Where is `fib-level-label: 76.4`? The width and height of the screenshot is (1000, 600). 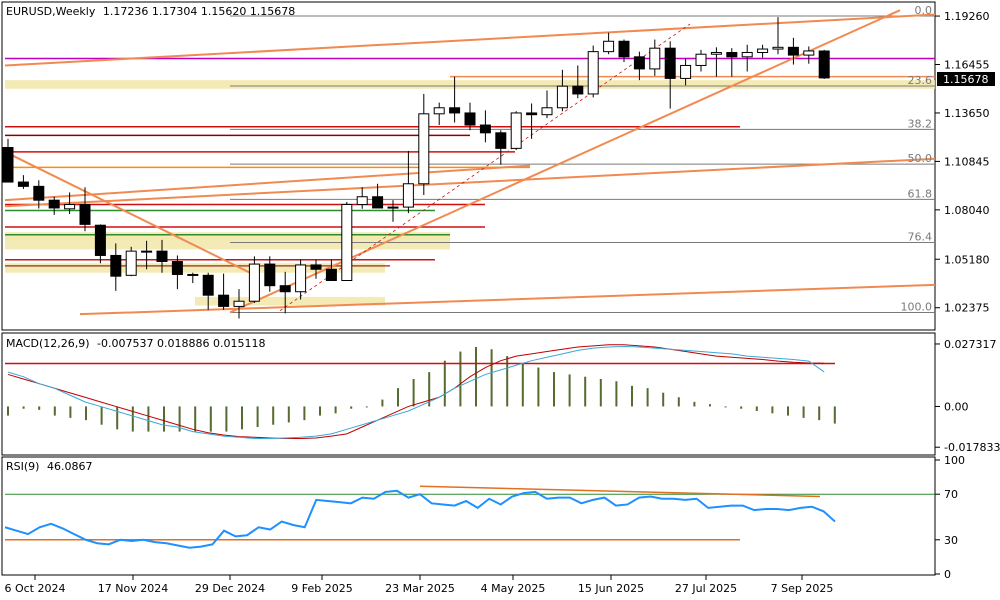 fib-level-label: 76.4 is located at coordinates (920, 237).